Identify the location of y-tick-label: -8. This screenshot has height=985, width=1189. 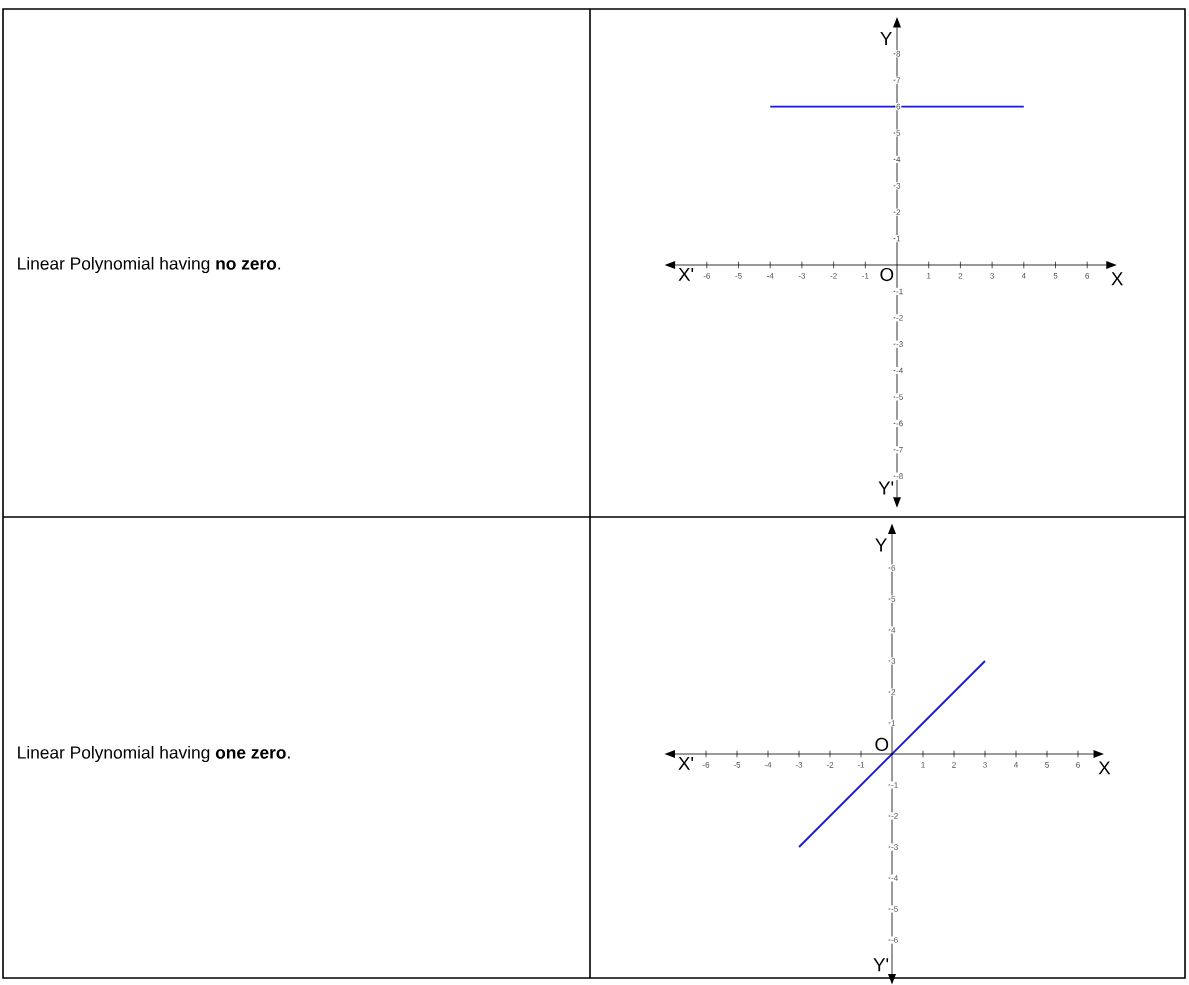
(899, 476).